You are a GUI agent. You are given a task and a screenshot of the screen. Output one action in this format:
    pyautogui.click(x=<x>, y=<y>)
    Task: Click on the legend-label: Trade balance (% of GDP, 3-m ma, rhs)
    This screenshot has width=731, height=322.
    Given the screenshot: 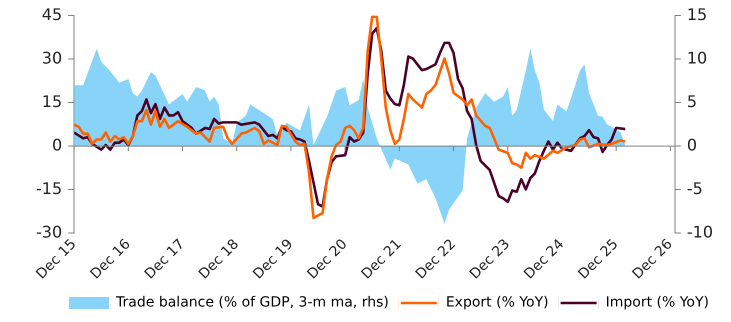 What is the action you would take?
    pyautogui.click(x=252, y=302)
    